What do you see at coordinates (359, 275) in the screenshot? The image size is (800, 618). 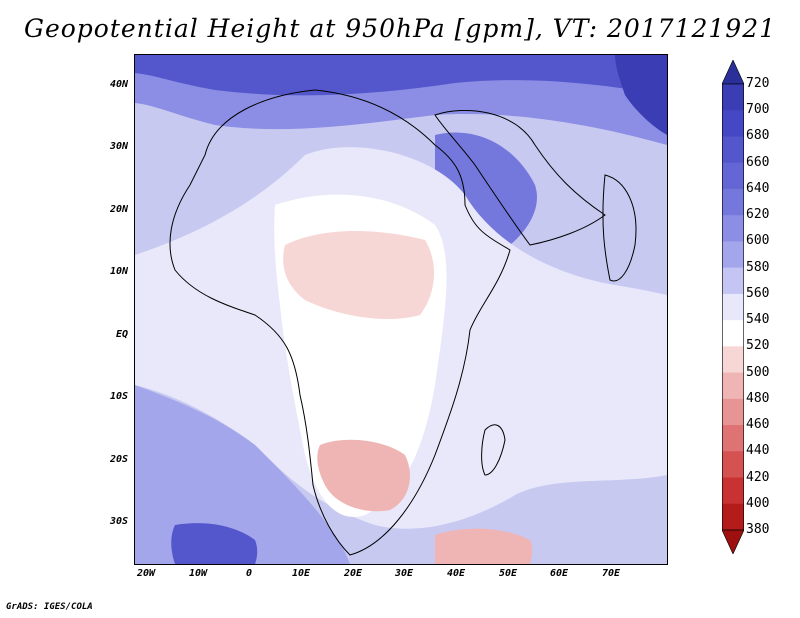 I see `field-central-low` at bounding box center [359, 275].